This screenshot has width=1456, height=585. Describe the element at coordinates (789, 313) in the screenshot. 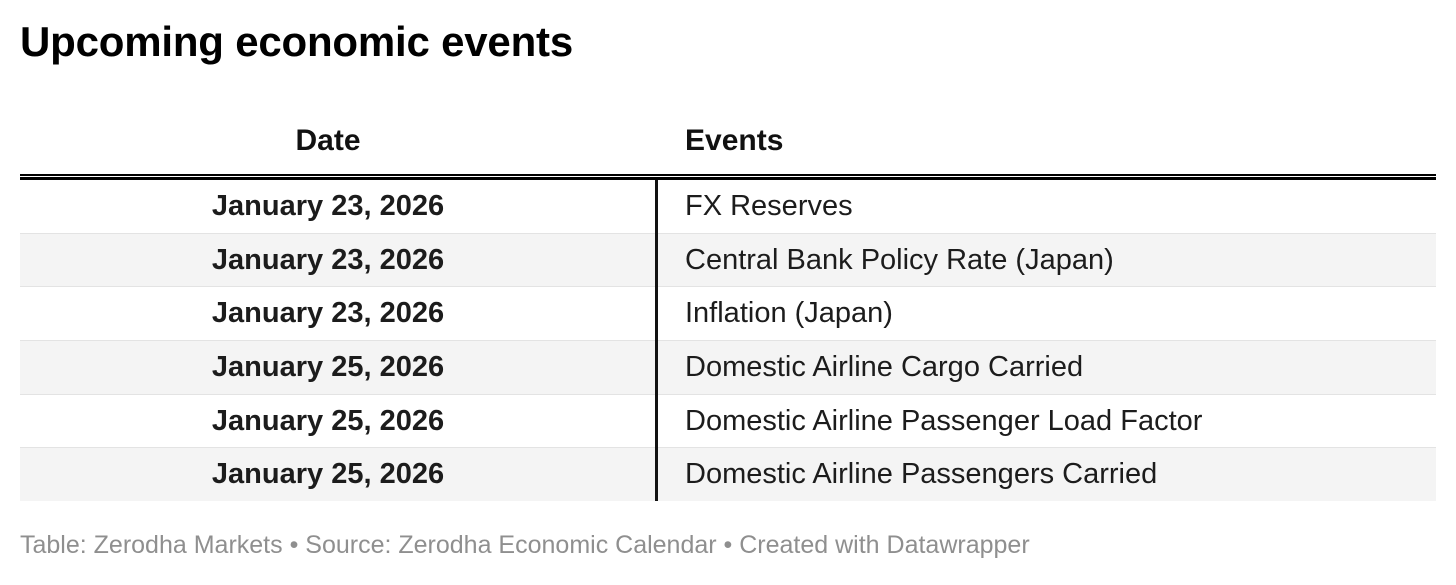

I see `event-cell: Inflation (Japan)` at that location.